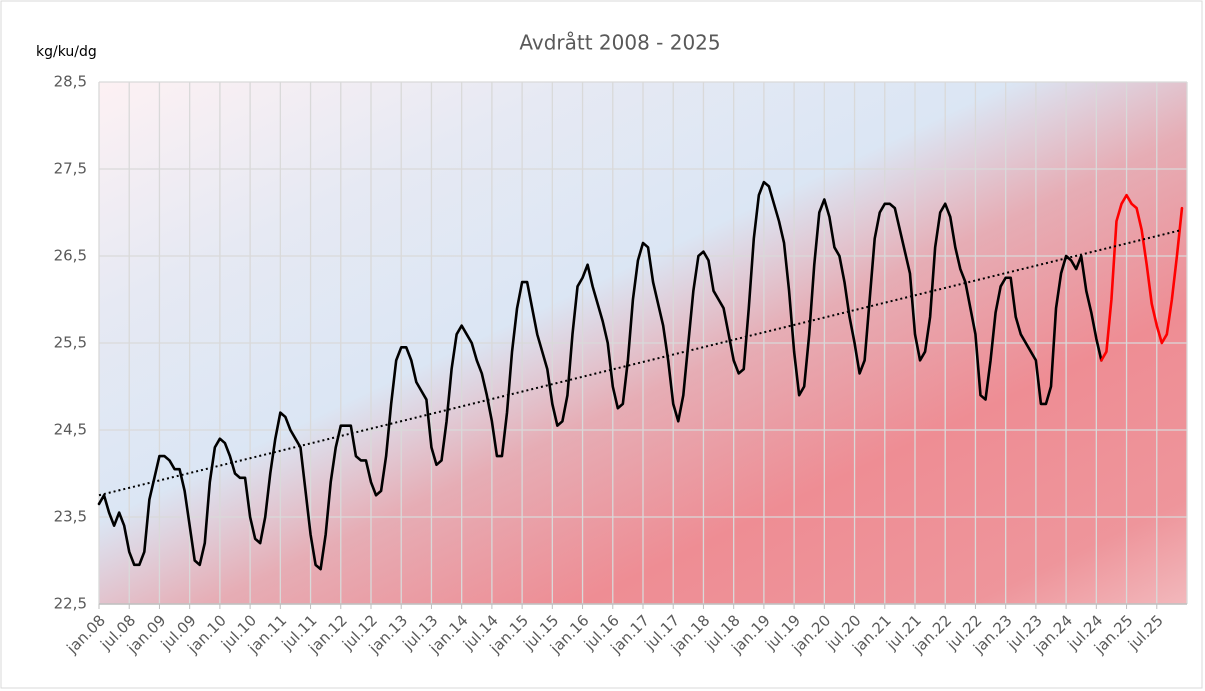  I want to click on y-tick-label: 24,5, so click(70, 430).